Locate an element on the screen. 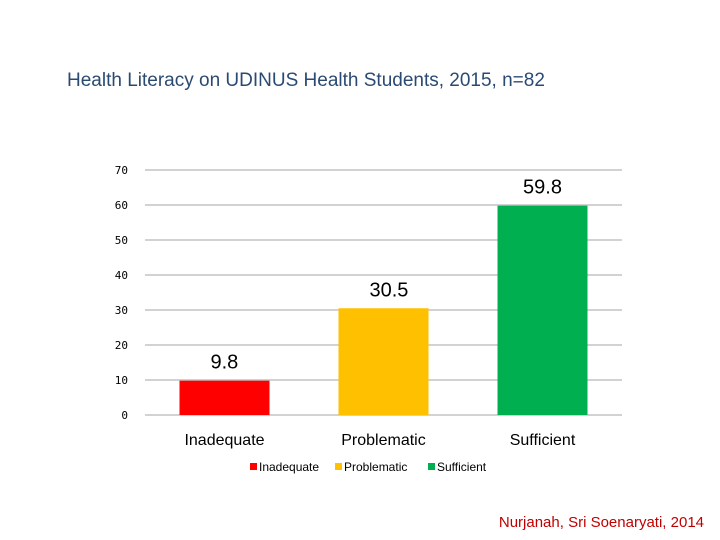  x-tick-label: Problematic is located at coordinates (383, 440).